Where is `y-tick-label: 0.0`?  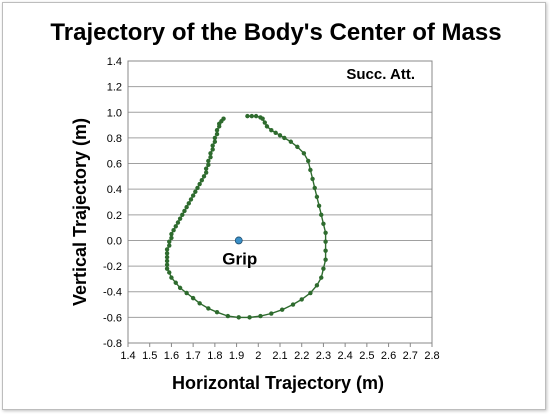
y-tick-label: 0.0 is located at coordinates (114, 241).